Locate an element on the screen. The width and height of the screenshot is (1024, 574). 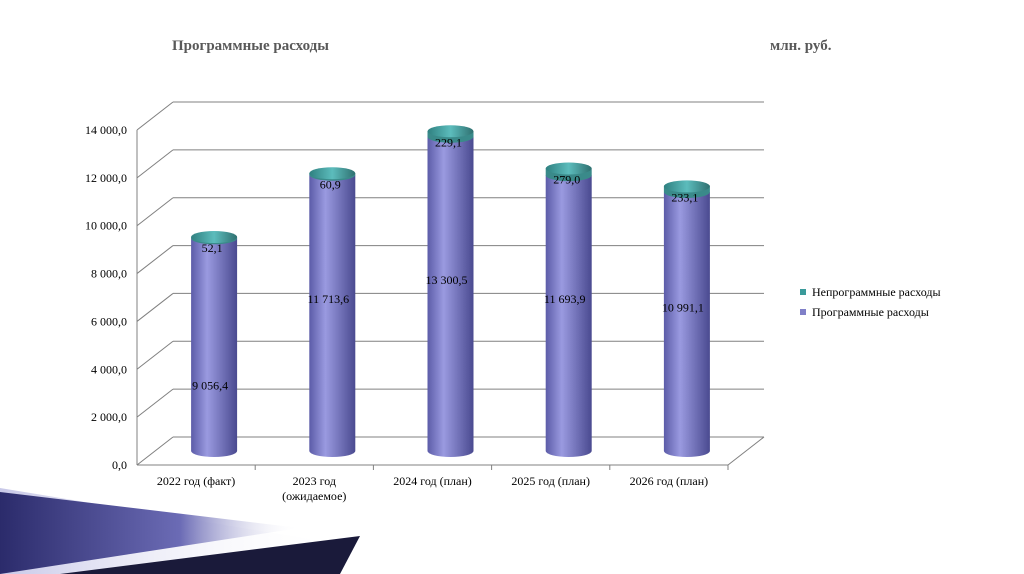
data-label-program: 13 300,5 is located at coordinates (447, 280).